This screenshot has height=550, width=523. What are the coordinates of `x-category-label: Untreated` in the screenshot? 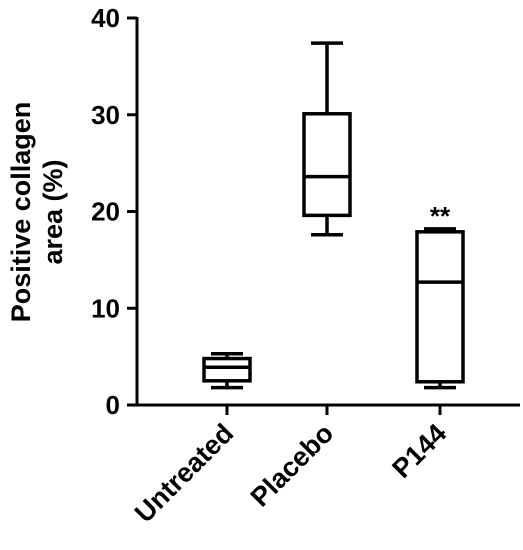 It's located at (184, 473).